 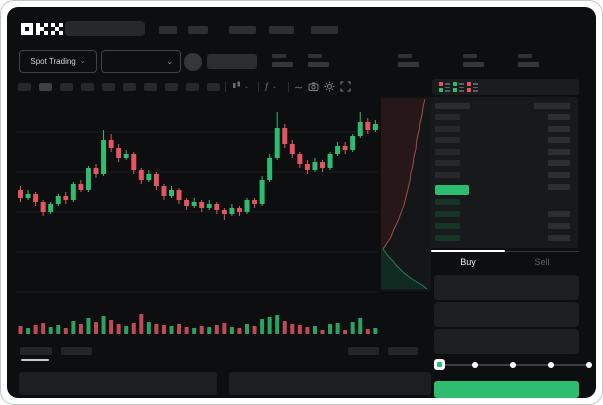 I want to click on pair-selector-dropdown: ⌄, so click(x=141, y=61).